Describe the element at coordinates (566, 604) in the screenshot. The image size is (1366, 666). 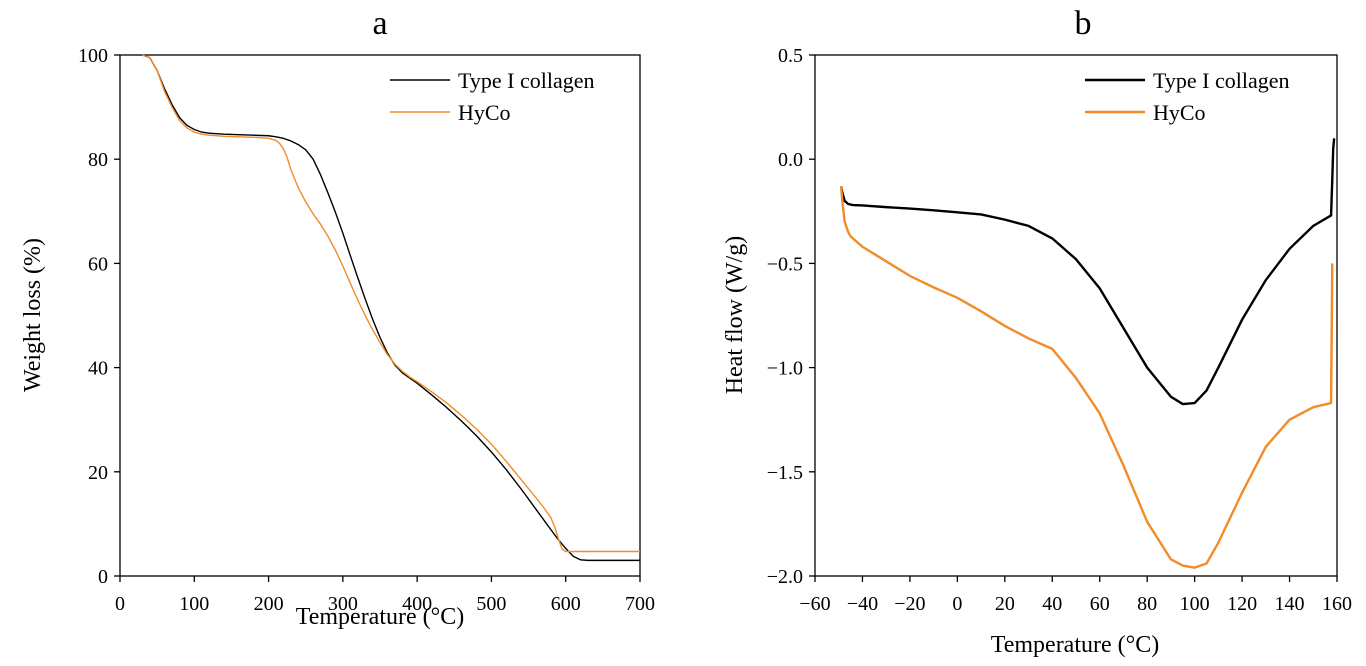
I see `panel-a-x-tick-label: 600` at that location.